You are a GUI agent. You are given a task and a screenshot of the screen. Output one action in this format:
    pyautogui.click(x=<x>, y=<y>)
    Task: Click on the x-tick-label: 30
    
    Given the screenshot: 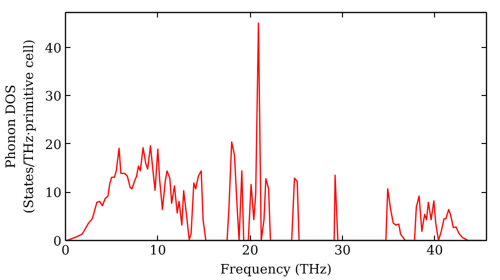 What is the action you would take?
    pyautogui.click(x=342, y=251)
    